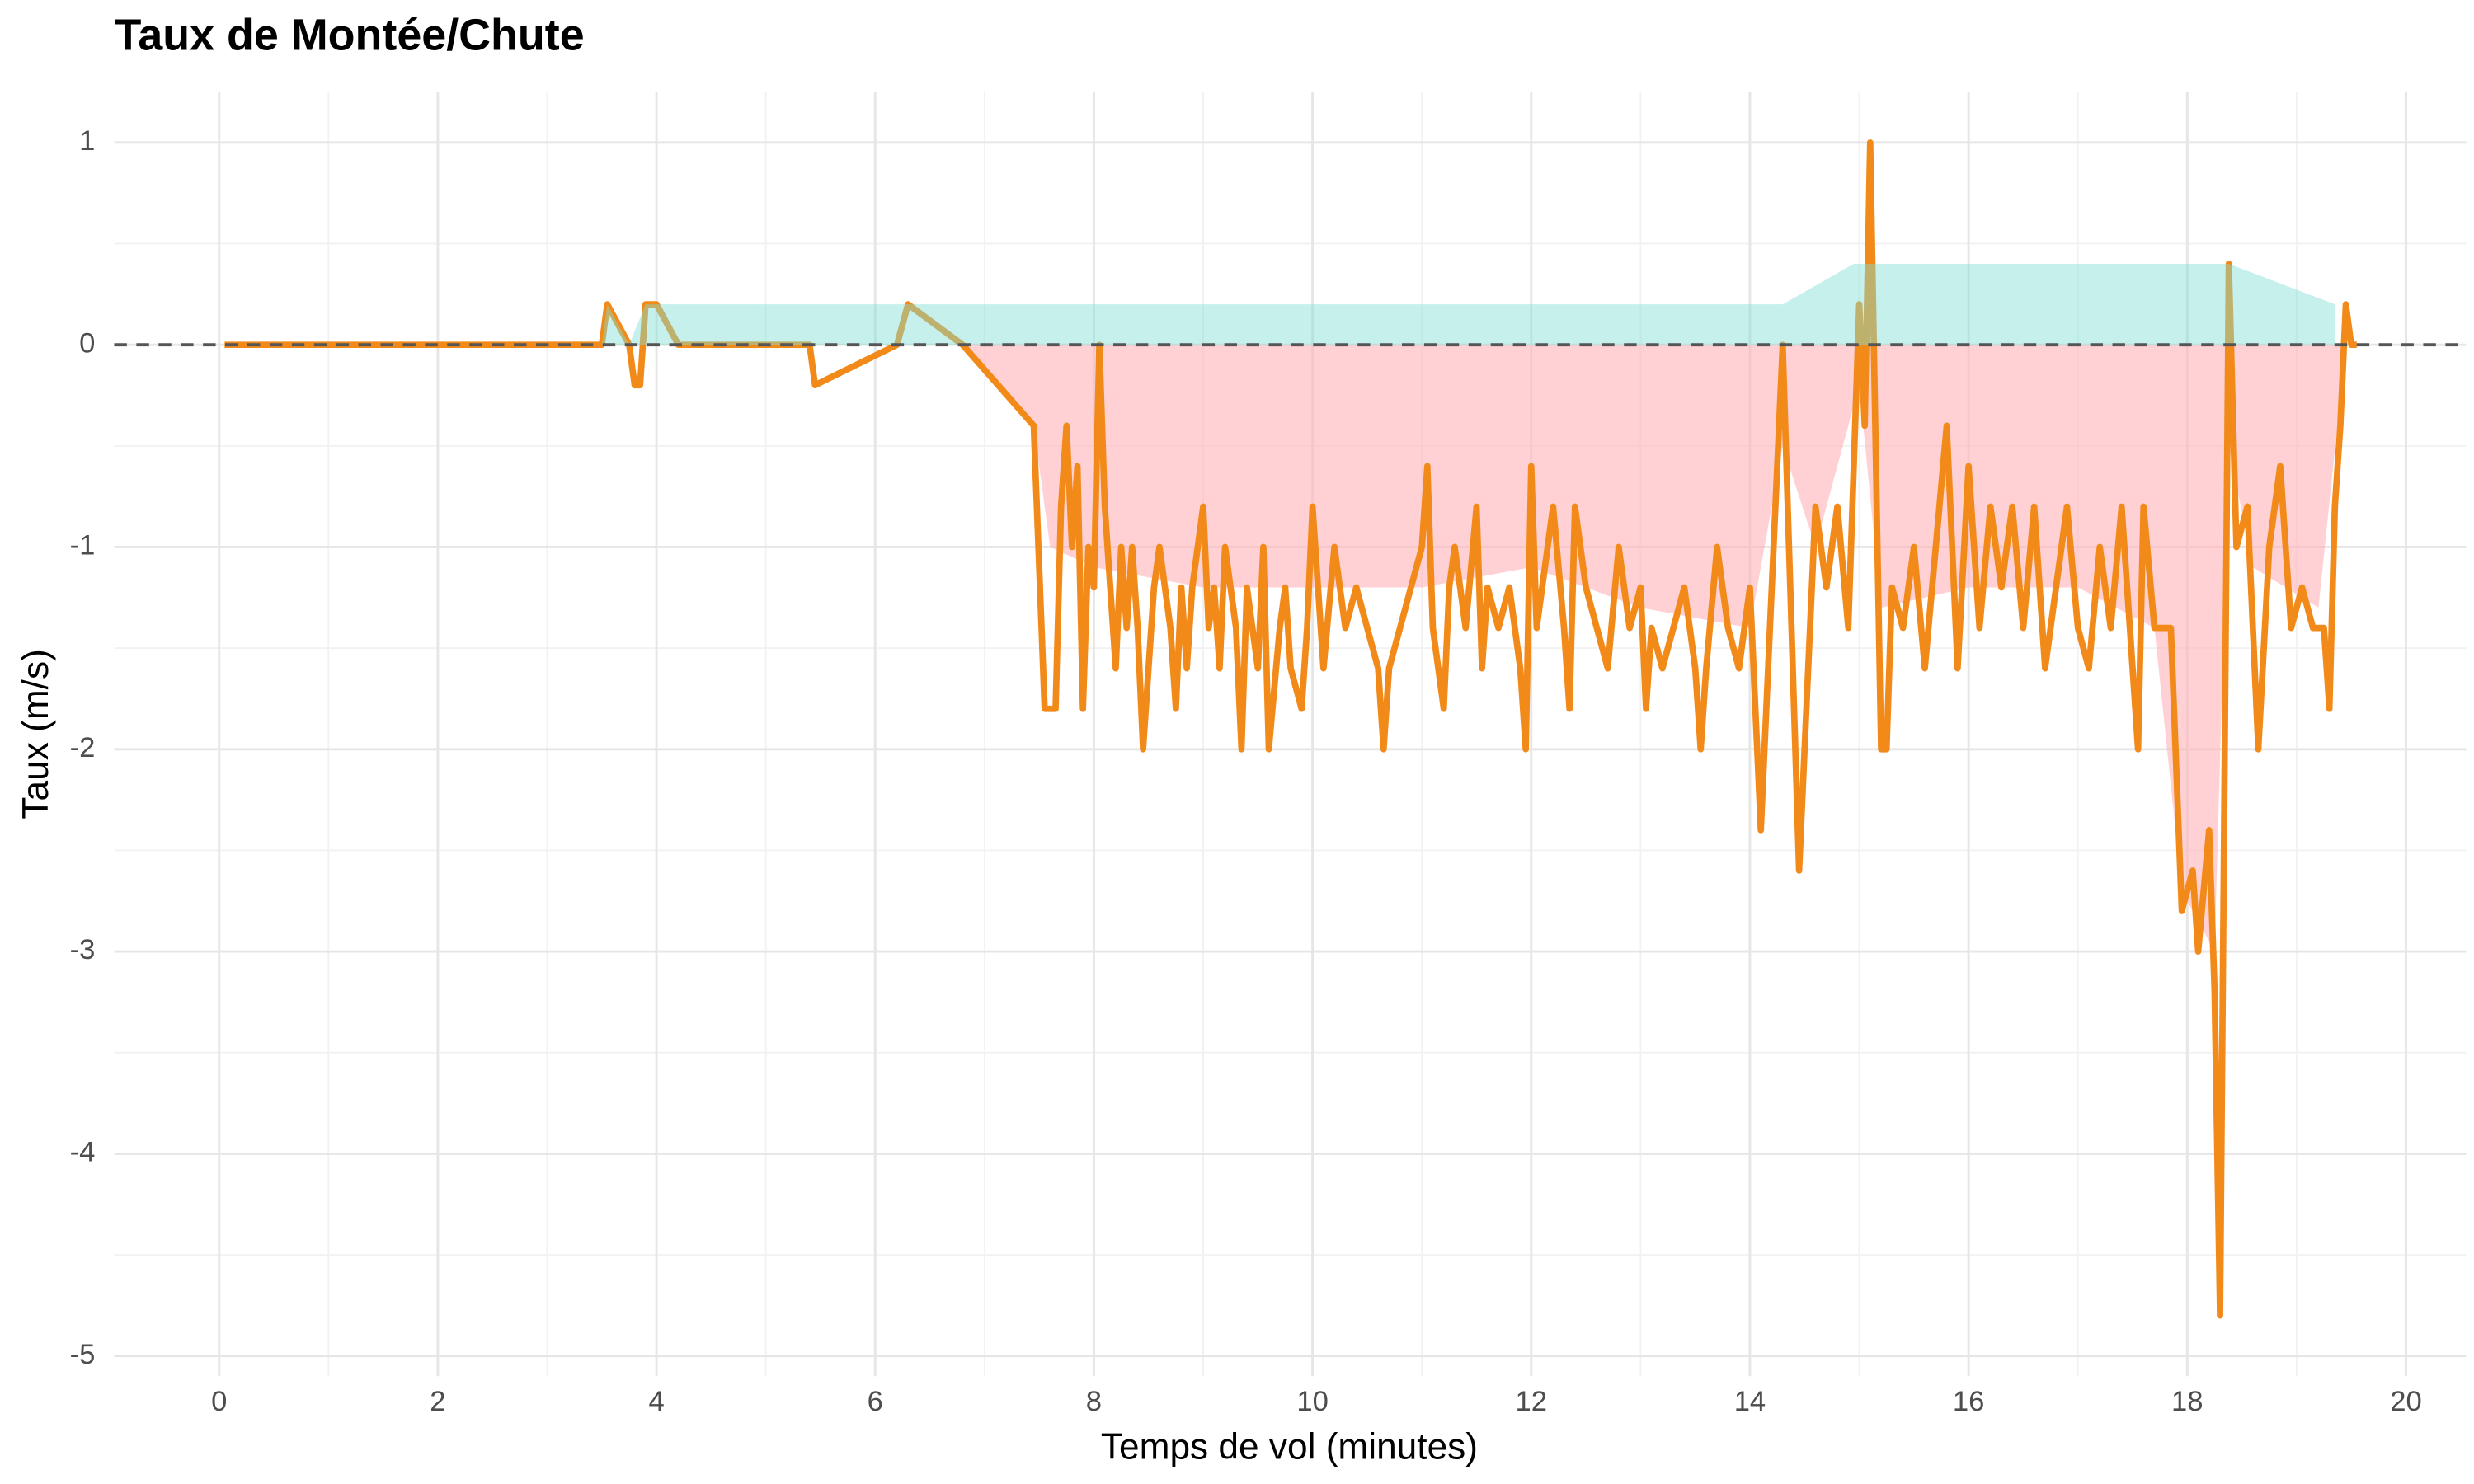 The image size is (2474, 1484). What do you see at coordinates (83, 1354) in the screenshot?
I see `y-tick-label: -5` at bounding box center [83, 1354].